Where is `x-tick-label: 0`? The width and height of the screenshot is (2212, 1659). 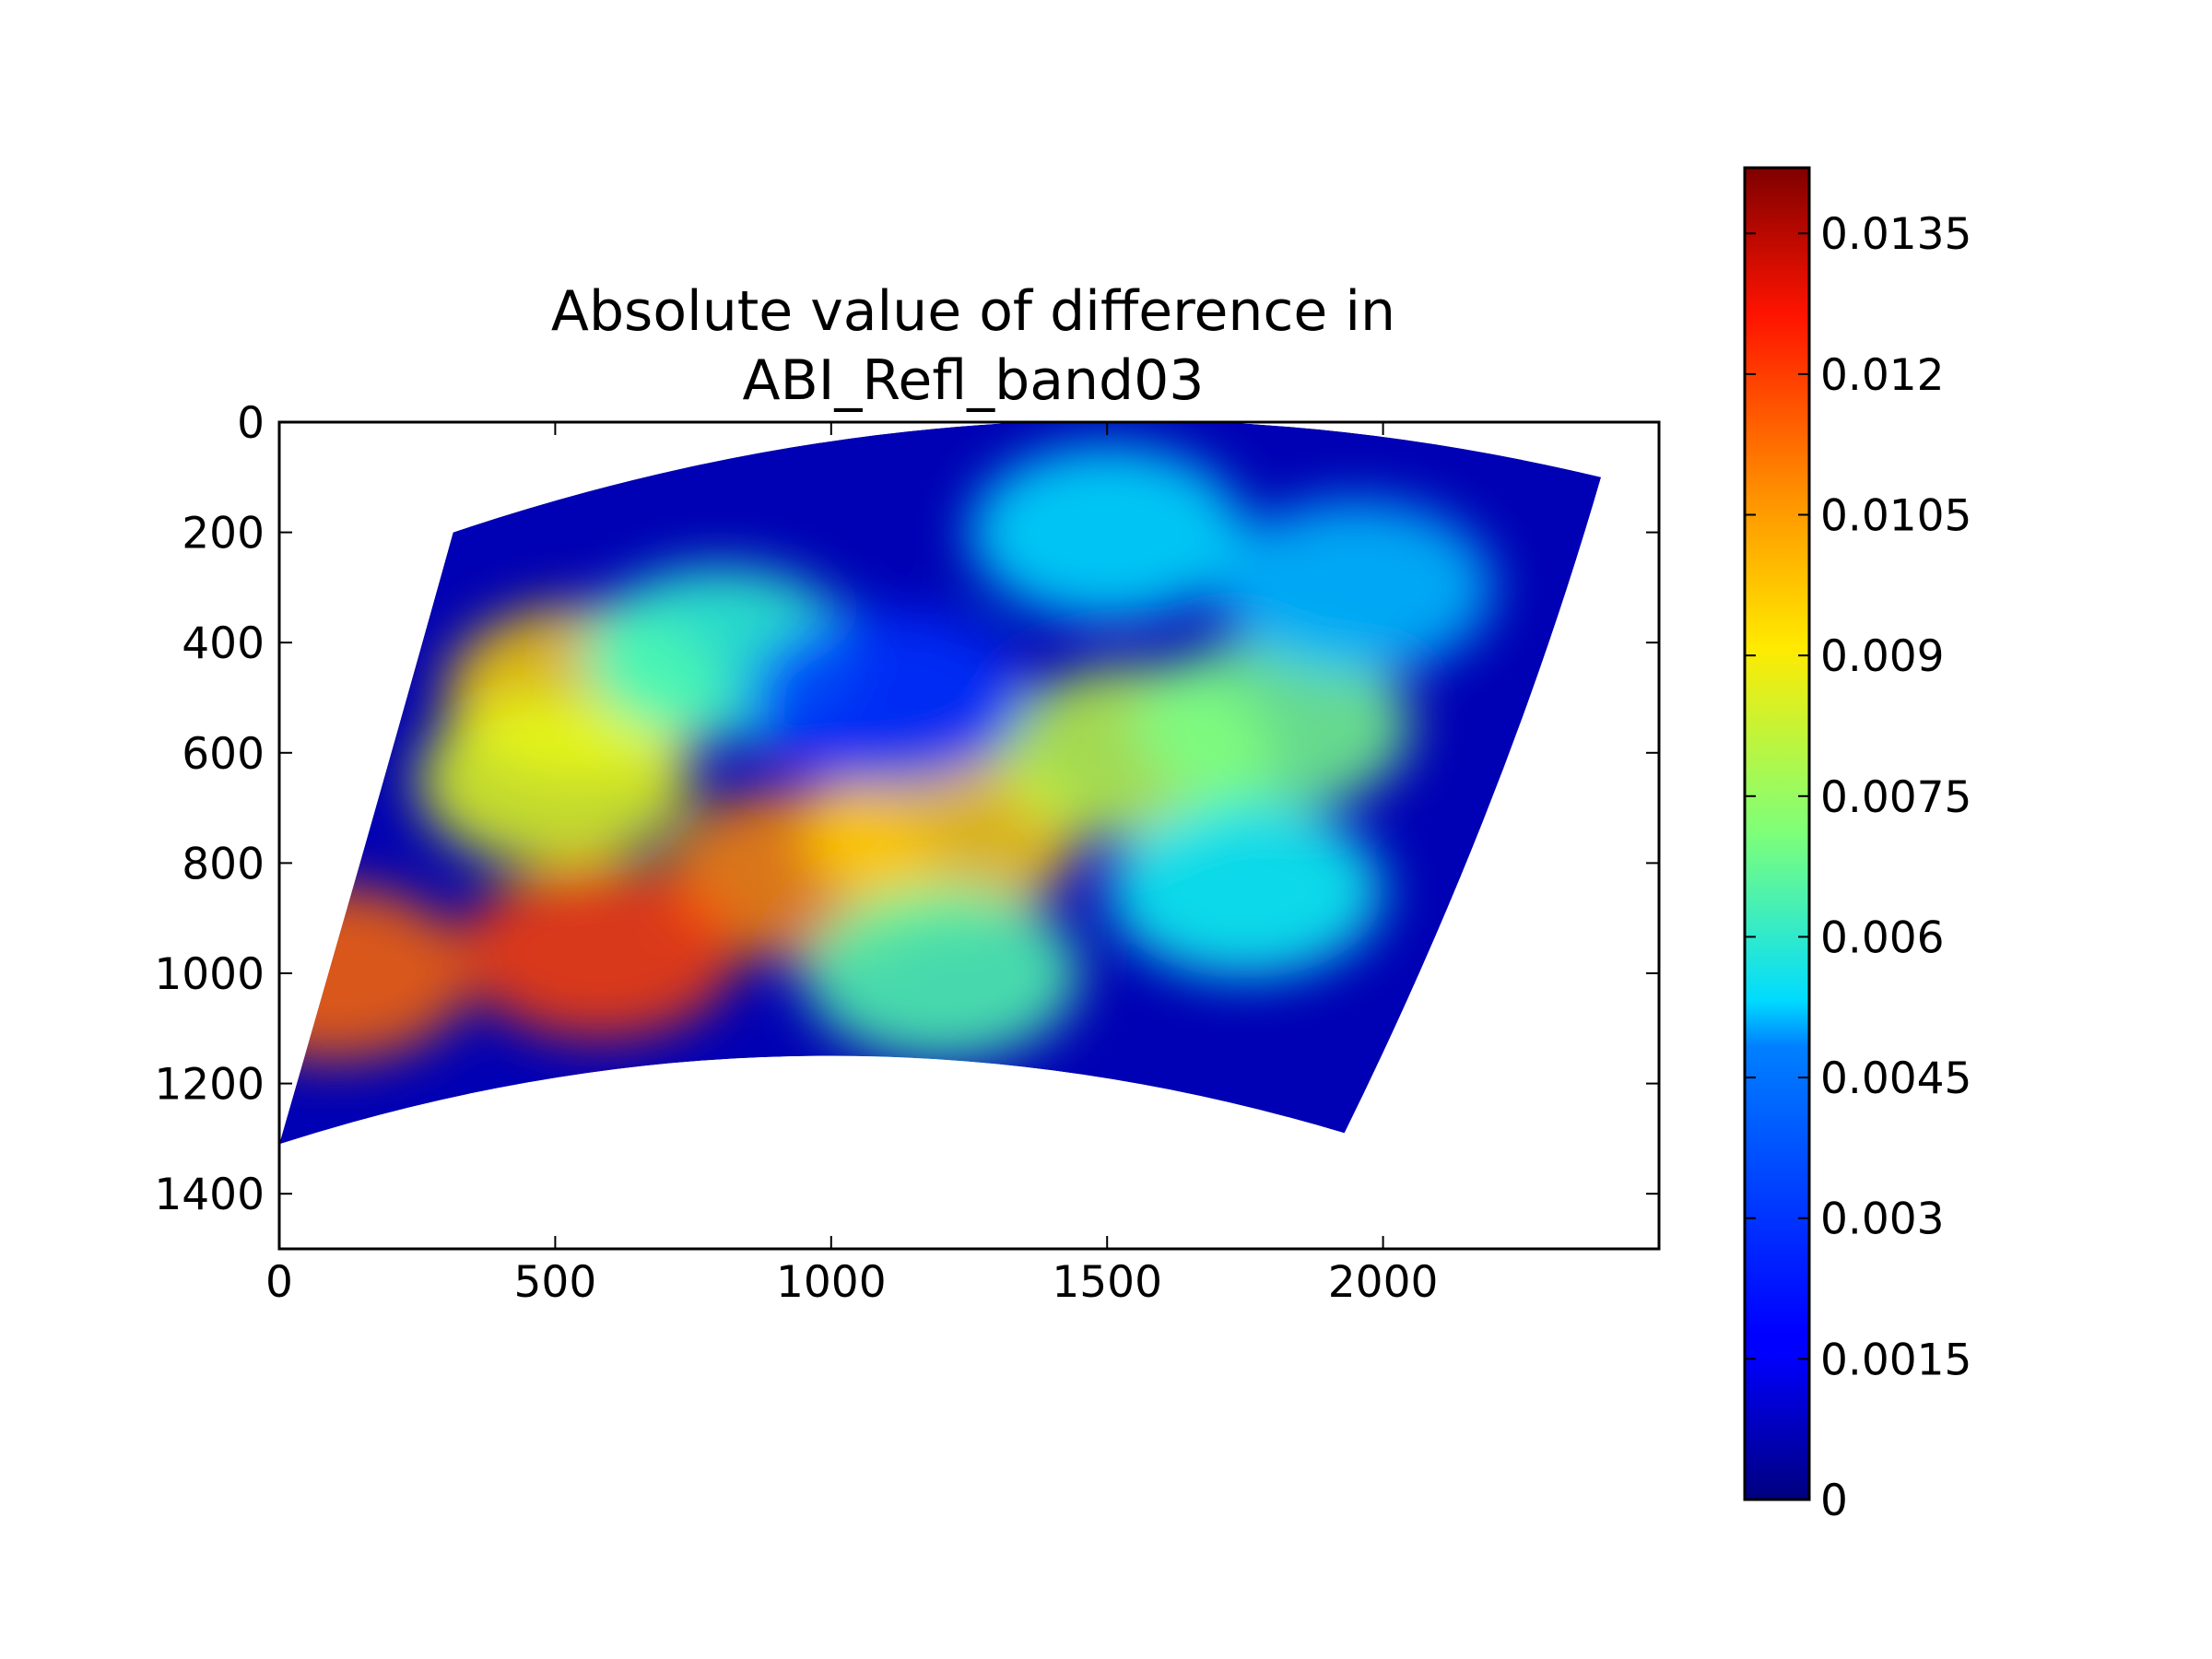
x-tick-label: 0 is located at coordinates (279, 1282).